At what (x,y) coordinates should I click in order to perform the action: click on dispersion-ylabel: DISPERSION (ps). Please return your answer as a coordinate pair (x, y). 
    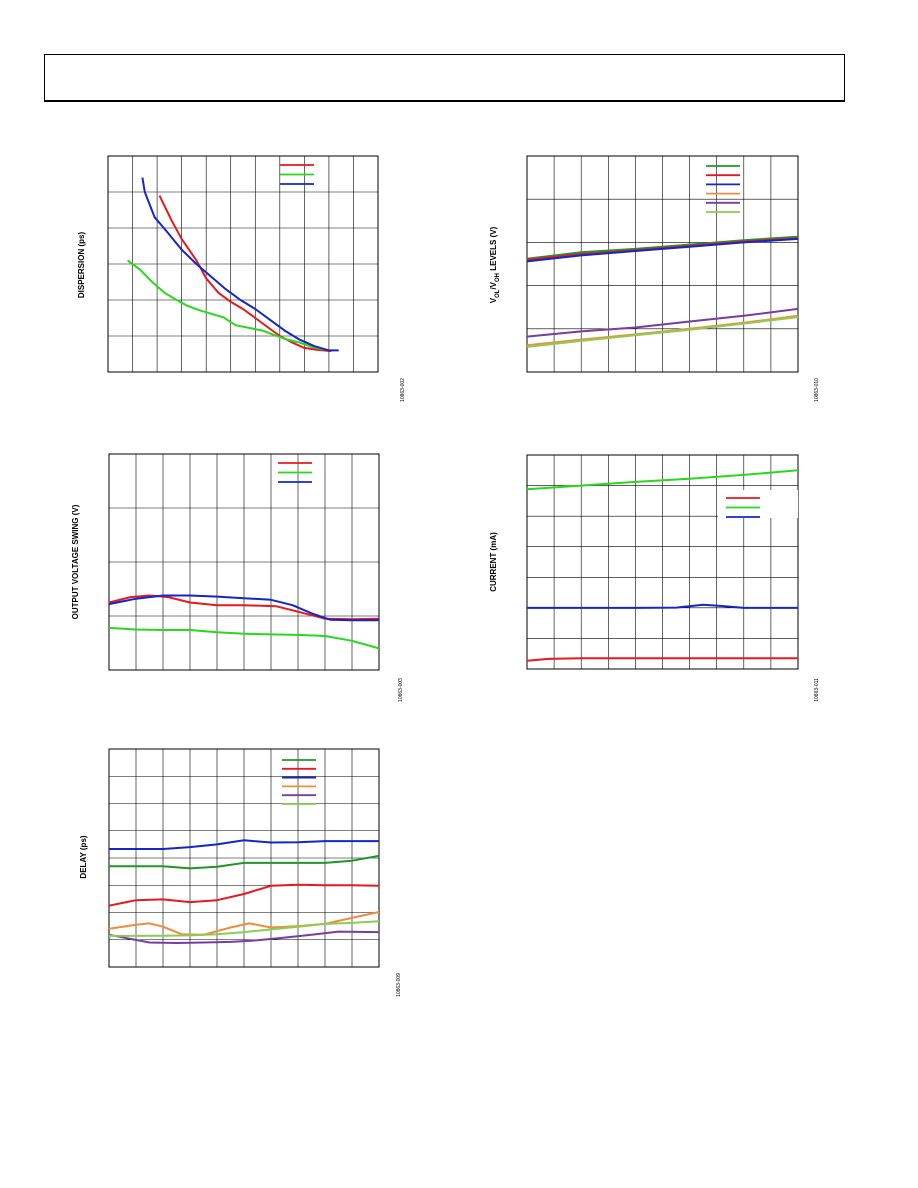
    Looking at the image, I should click on (81, 265).